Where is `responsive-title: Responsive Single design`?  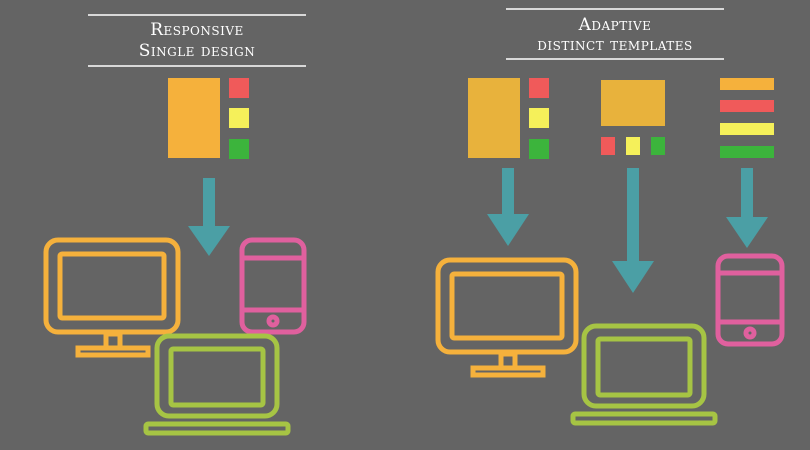
responsive-title: Responsive Single design is located at coordinates (197, 42).